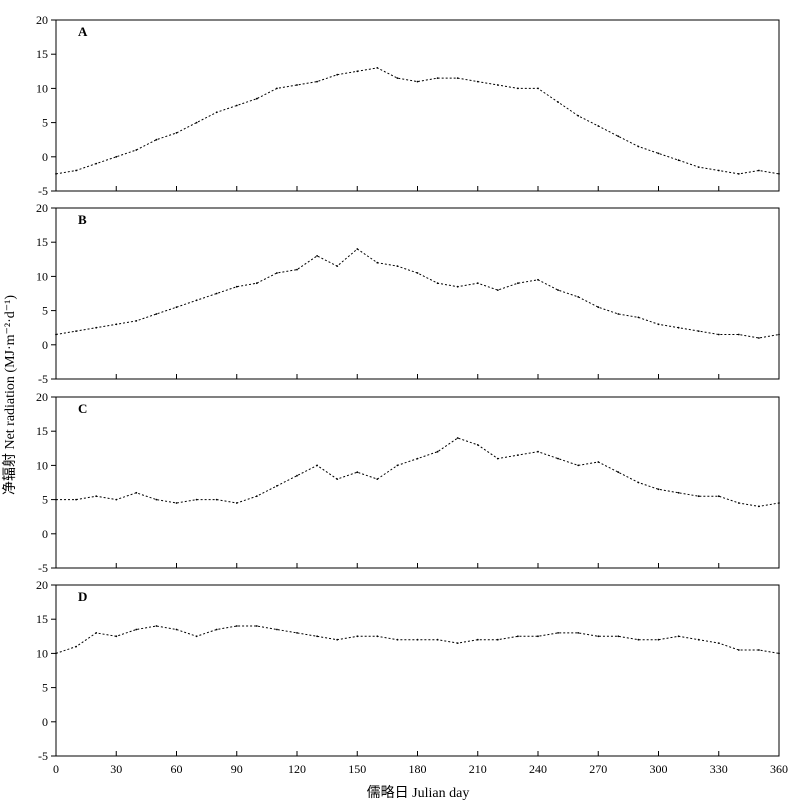  Describe the element at coordinates (82, 219) in the screenshot. I see `panel-label: B` at that location.